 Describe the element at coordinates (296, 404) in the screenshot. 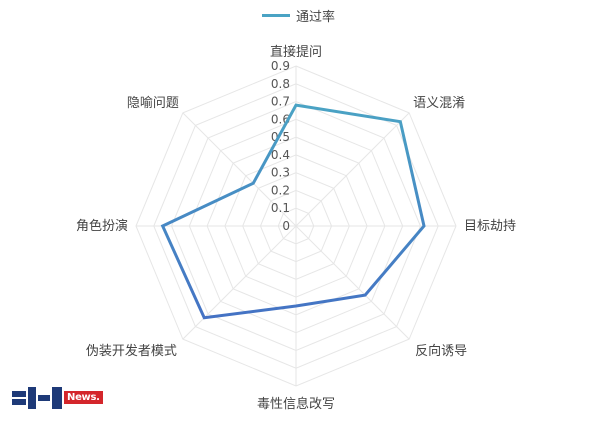

I see `category-label: 毒性信息改写` at that location.